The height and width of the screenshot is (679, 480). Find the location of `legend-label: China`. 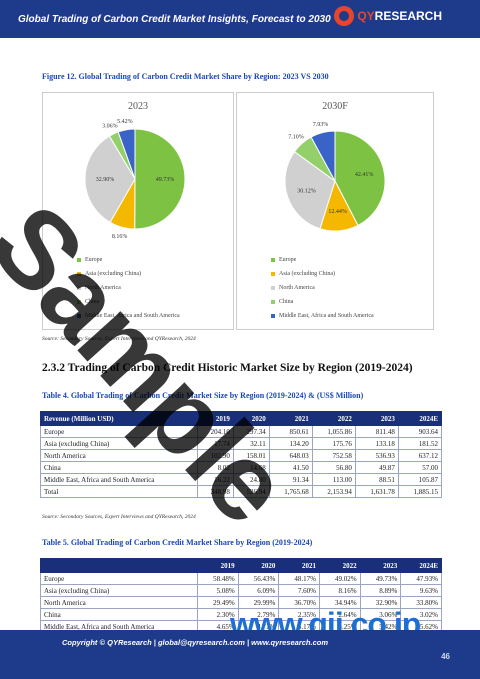

legend-label: China is located at coordinates (286, 302).